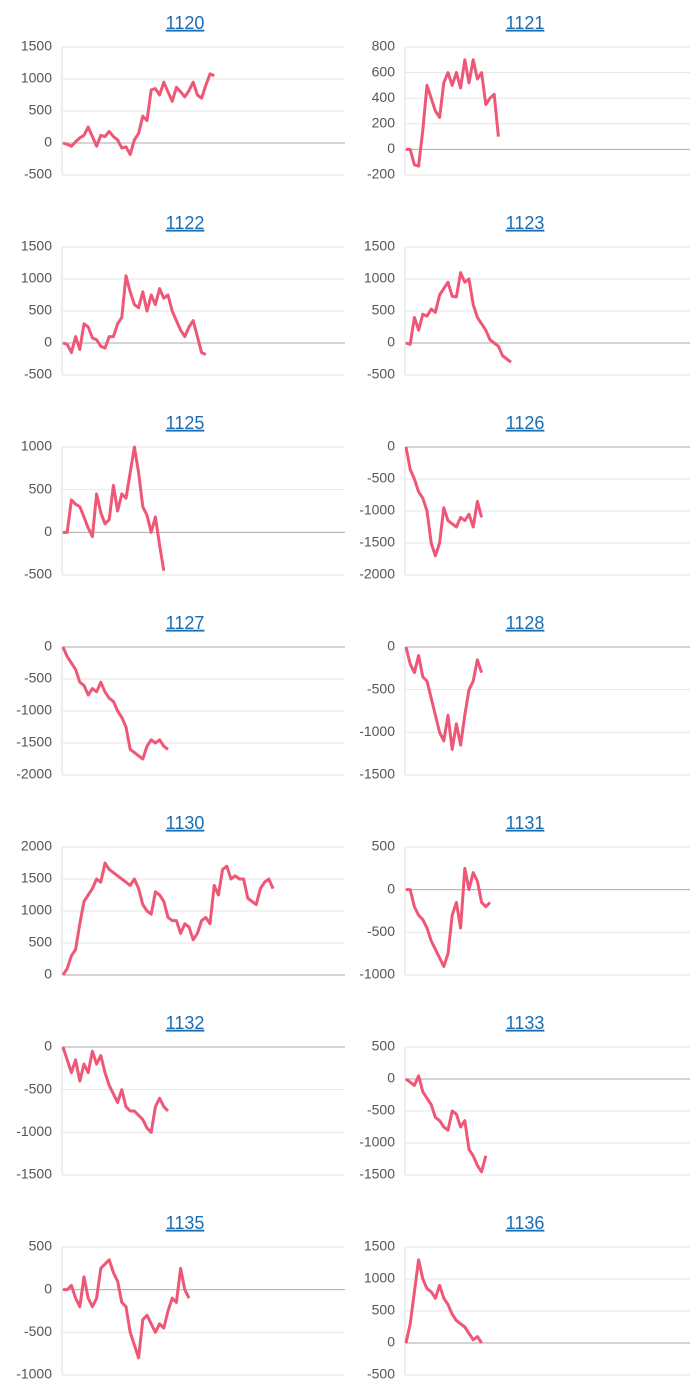 This screenshot has height=1400, width=700. Describe the element at coordinates (36, 846) in the screenshot. I see `y-tick-label: 2000` at that location.